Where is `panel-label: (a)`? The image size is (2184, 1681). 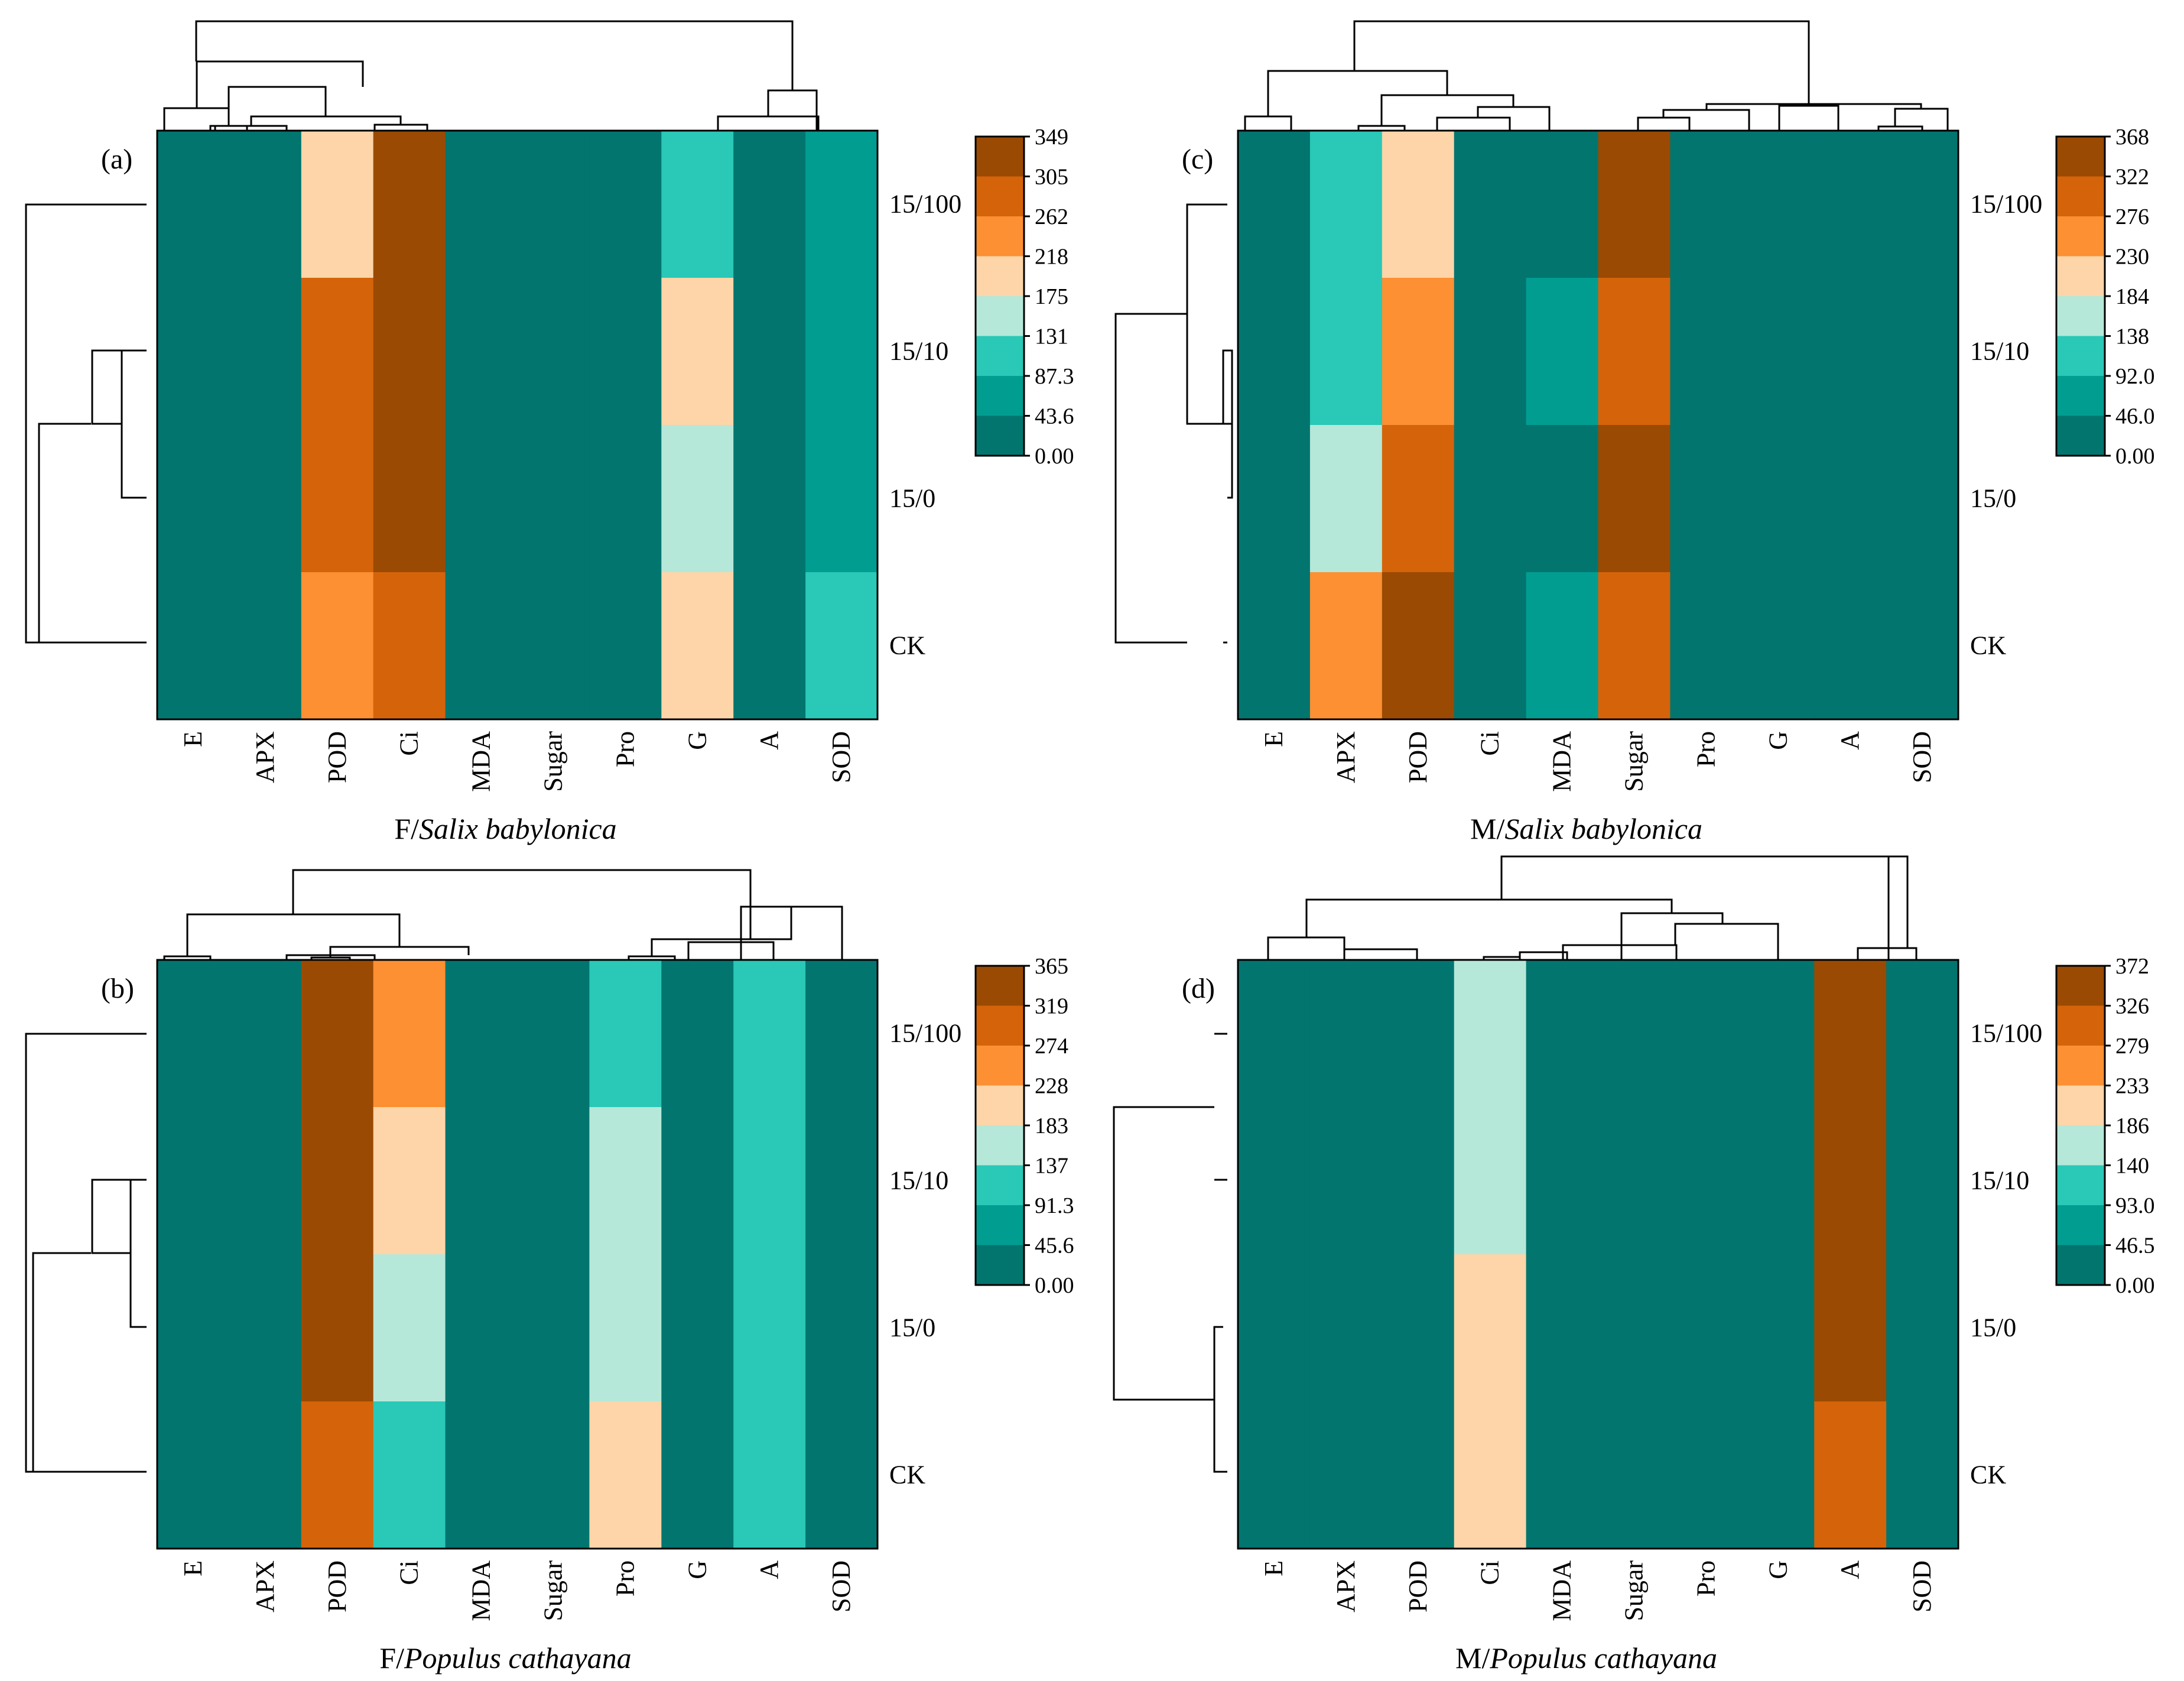 panel-label: (a) is located at coordinates (117, 159).